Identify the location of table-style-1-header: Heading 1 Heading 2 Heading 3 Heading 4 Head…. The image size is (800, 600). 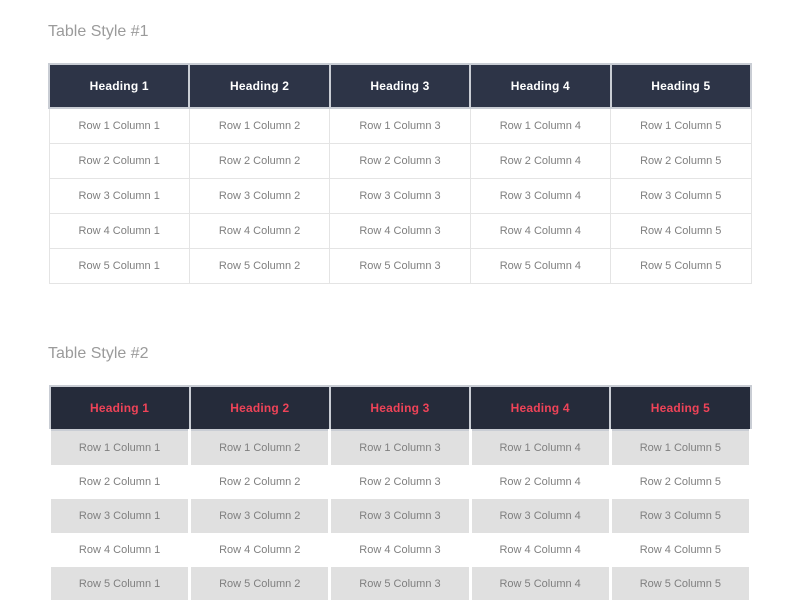
(400, 86).